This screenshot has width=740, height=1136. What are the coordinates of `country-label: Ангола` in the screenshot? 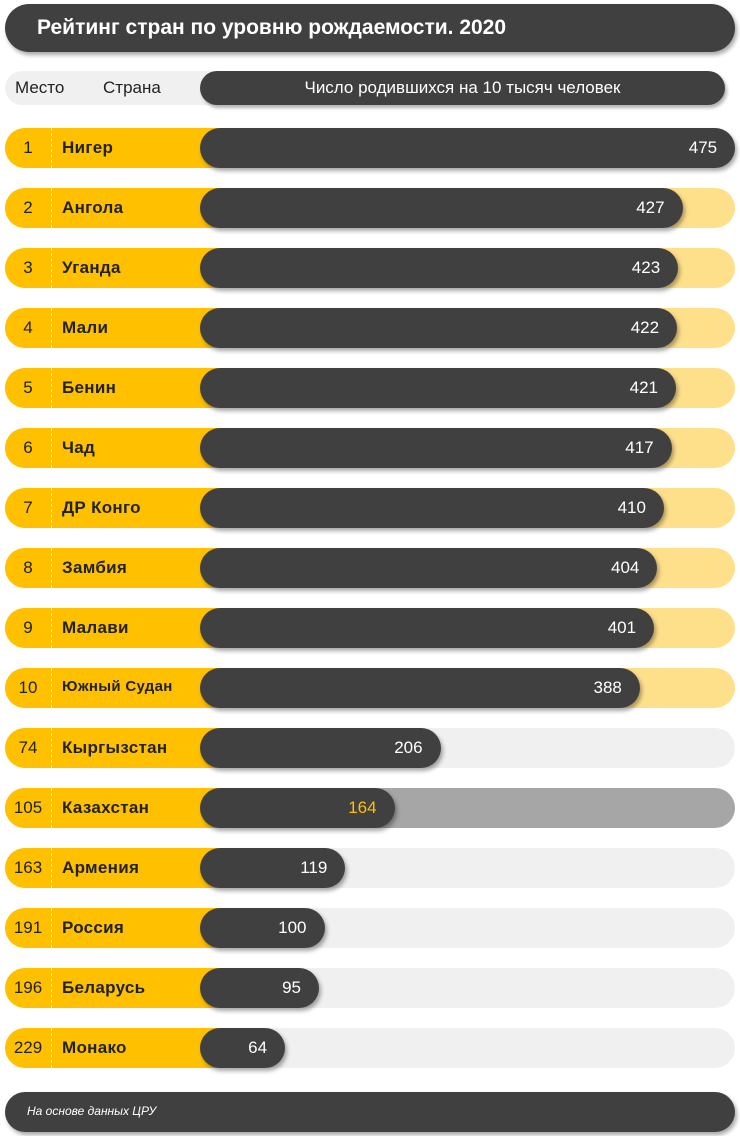 It's located at (93, 207).